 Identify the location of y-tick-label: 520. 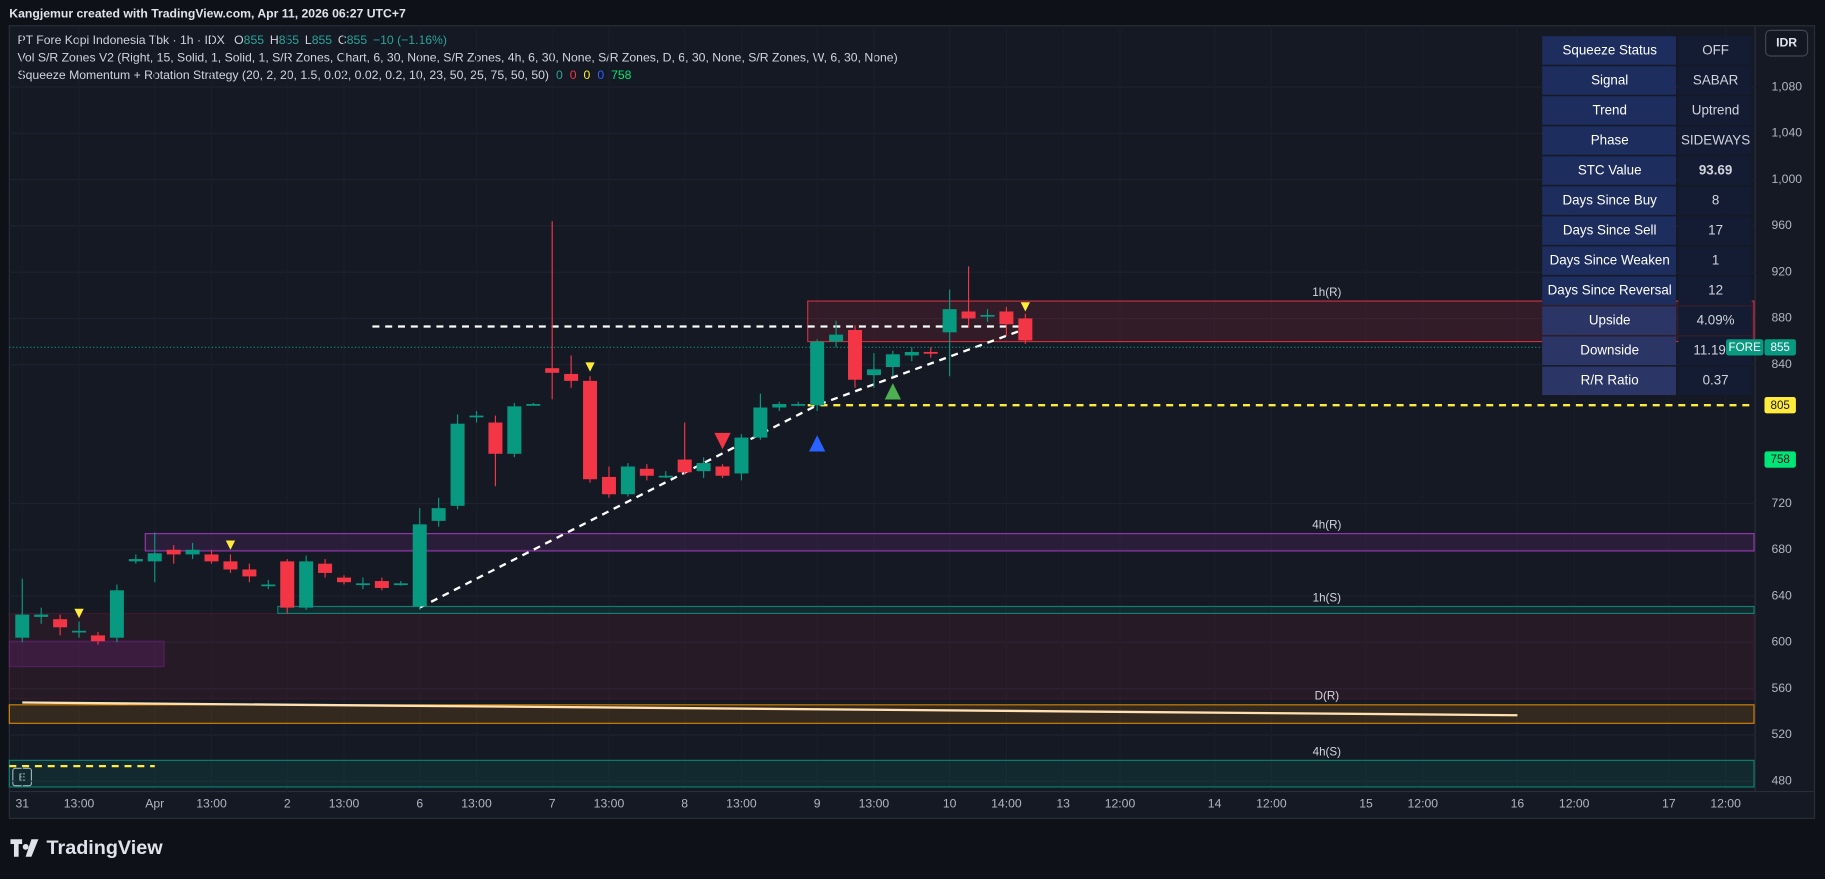
(1781, 734).